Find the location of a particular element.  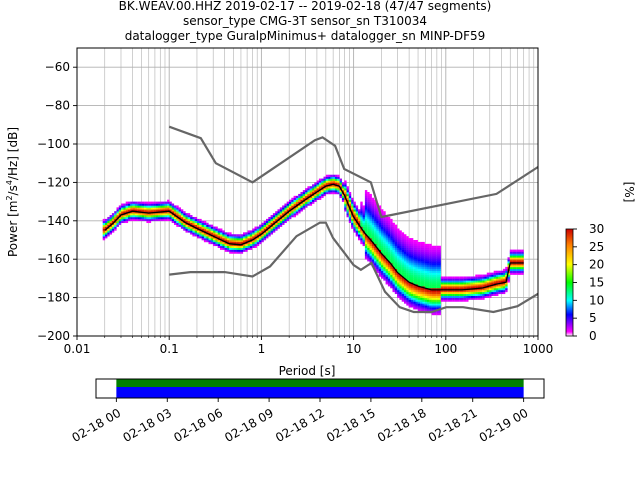

mean-psd-line is located at coordinates (314, 237).